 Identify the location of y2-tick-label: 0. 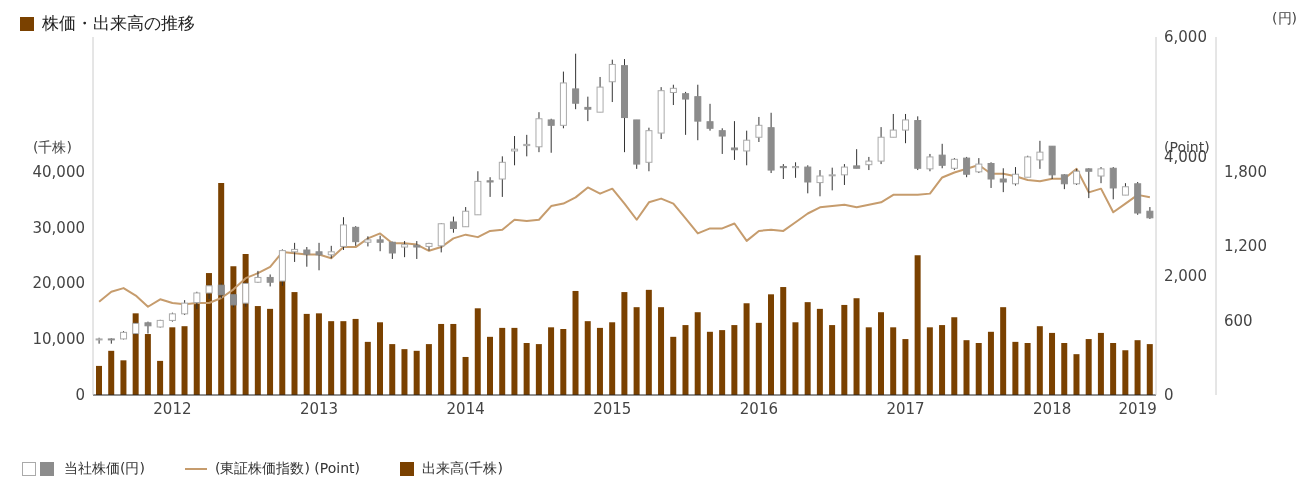
(1169, 395).